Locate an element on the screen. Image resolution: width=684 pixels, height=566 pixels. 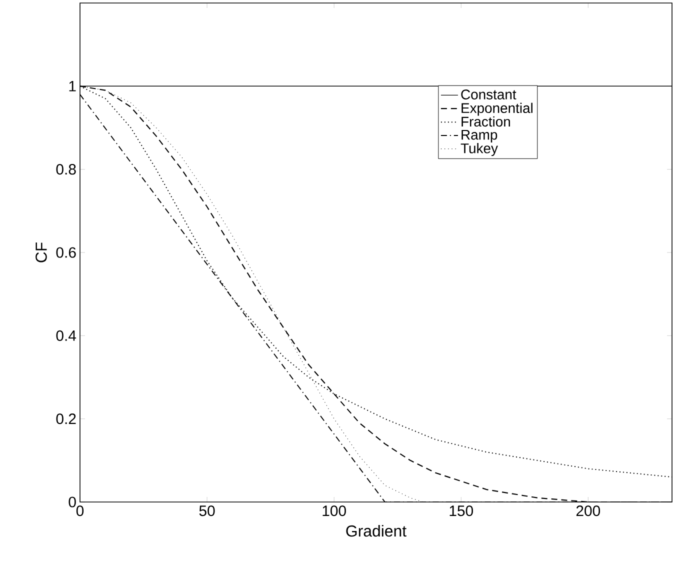
x-tick-label: 50 is located at coordinates (207, 511).